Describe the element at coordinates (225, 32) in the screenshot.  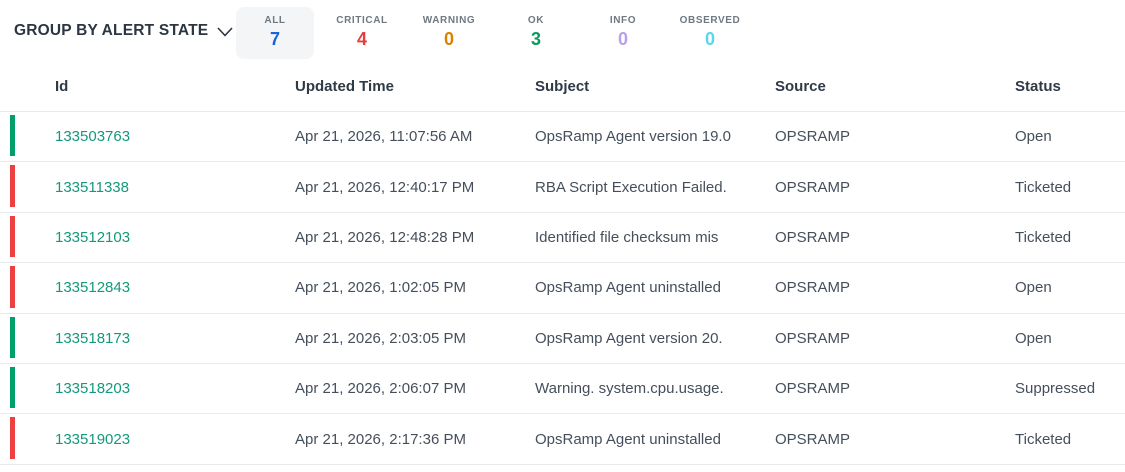
I see `chevron-down-icon` at that location.